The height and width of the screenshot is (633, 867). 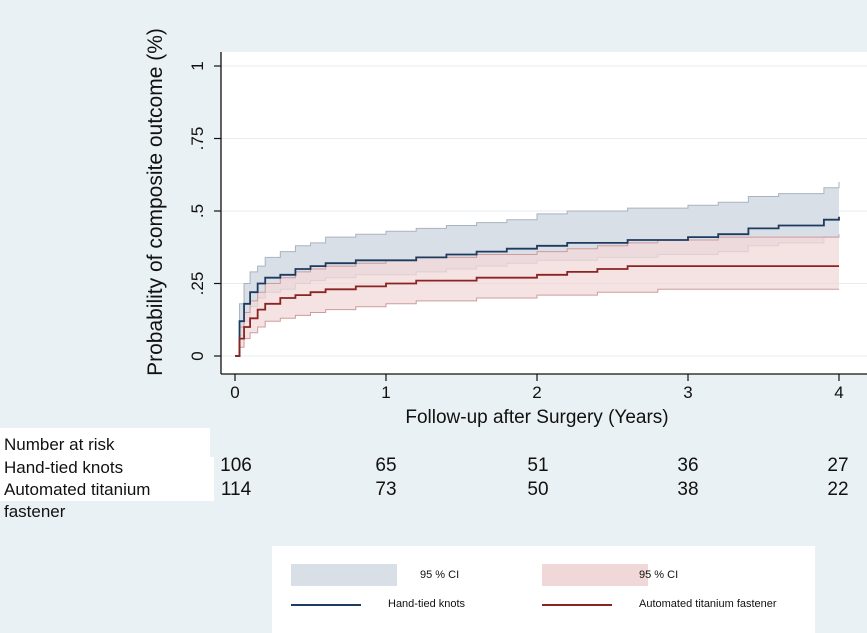 I want to click on x-tick-label: 0, so click(x=234, y=392).